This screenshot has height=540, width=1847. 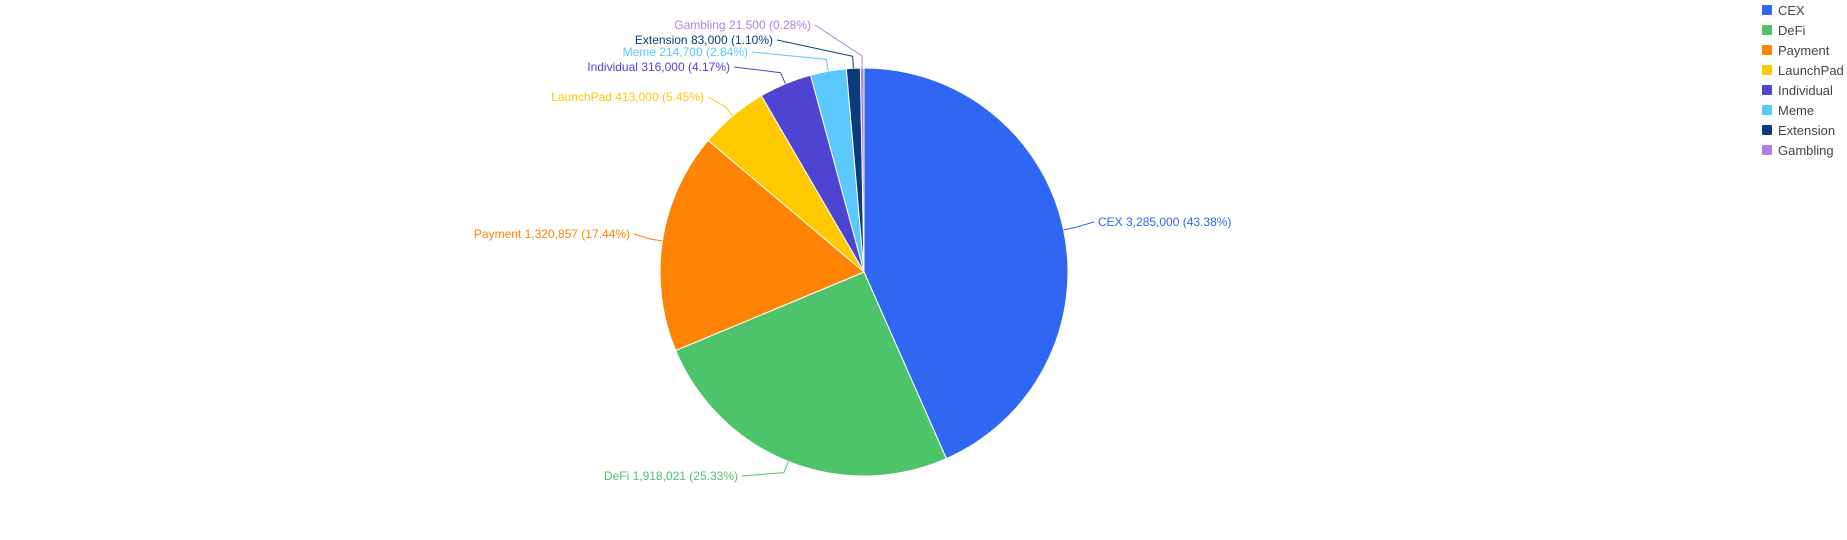 What do you see at coordinates (1767, 70) in the screenshot?
I see `legend-swatch-launchpad` at bounding box center [1767, 70].